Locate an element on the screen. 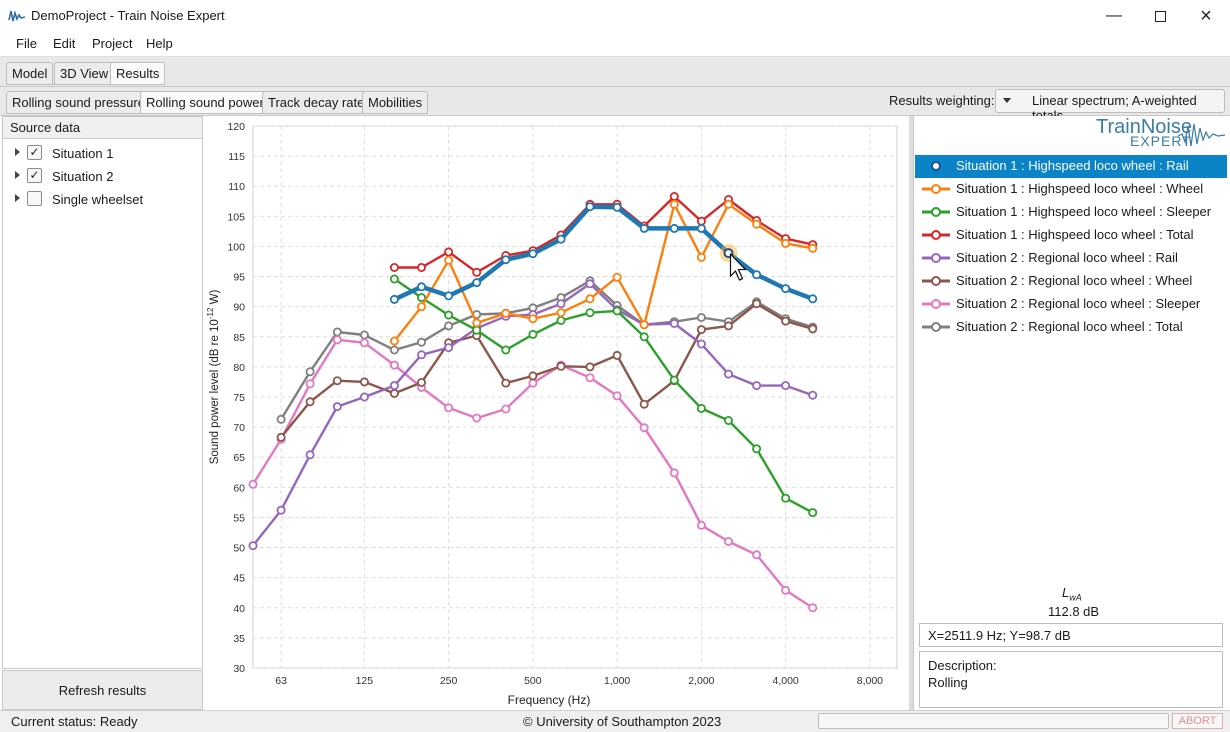 Image resolution: width=1230 pixels, height=732 pixels. maximize-icon is located at coordinates (1160, 16).